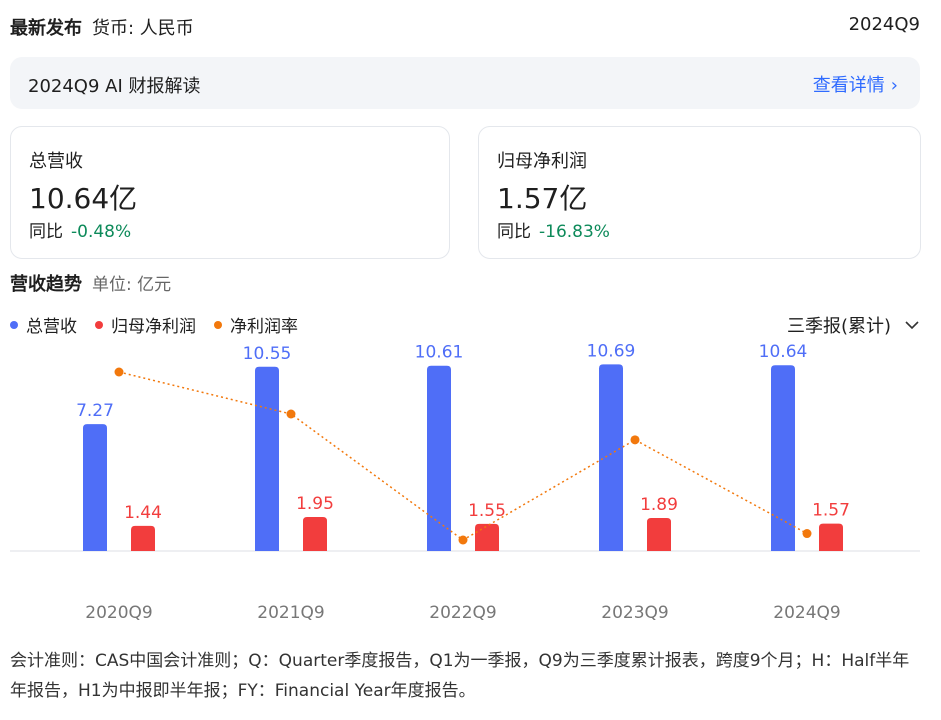 The image size is (941, 720). I want to click on unit-label: 单位: 亿元, so click(132, 285).